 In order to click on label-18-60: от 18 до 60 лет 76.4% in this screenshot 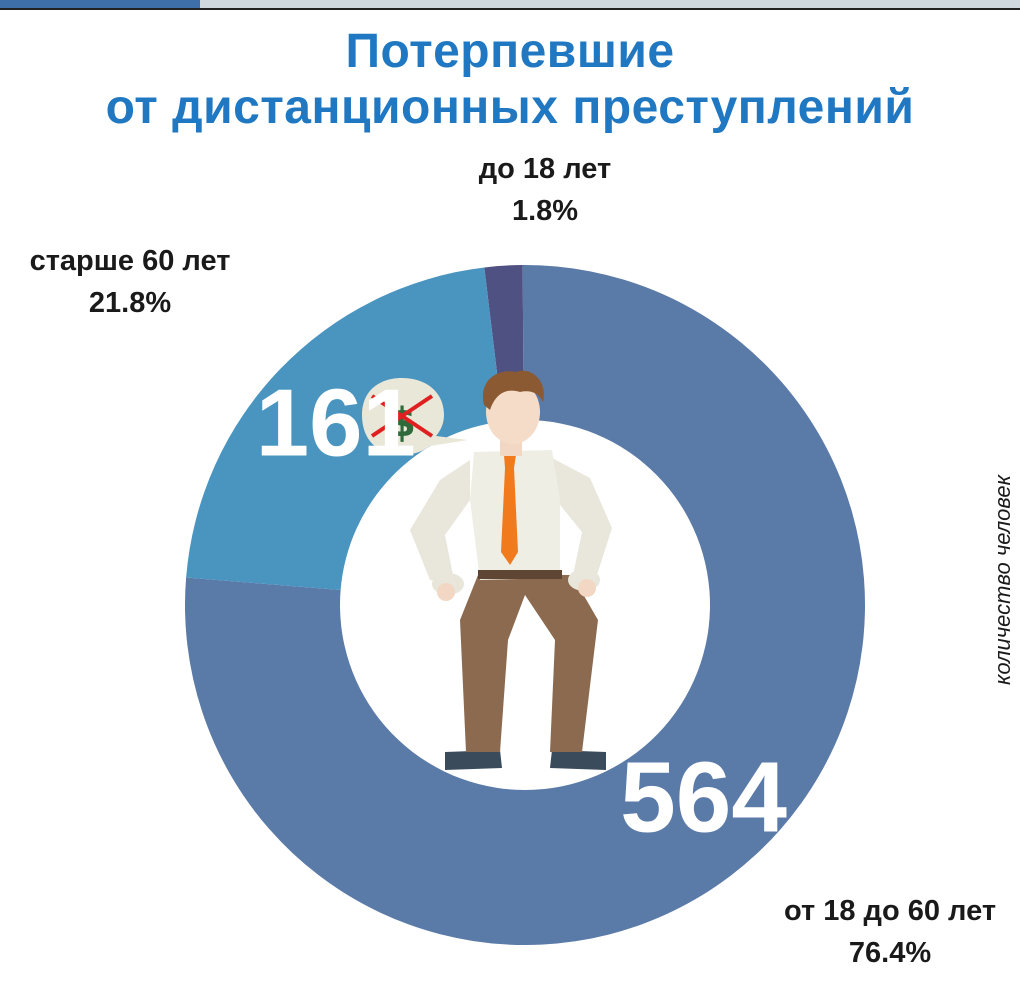, I will do `click(890, 932)`.